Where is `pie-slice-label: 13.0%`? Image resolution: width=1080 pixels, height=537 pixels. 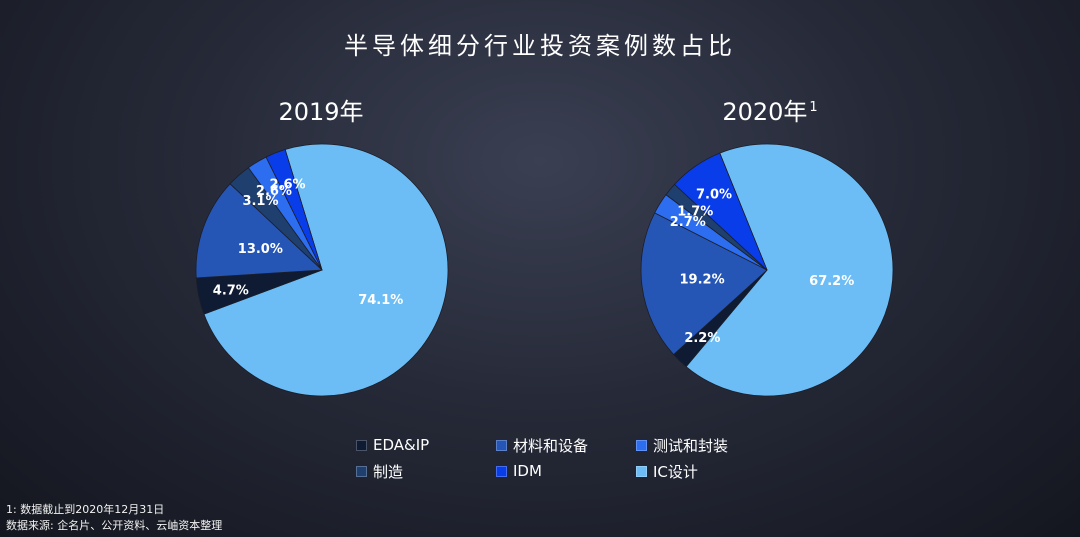 pie-slice-label: 13.0% is located at coordinates (260, 249).